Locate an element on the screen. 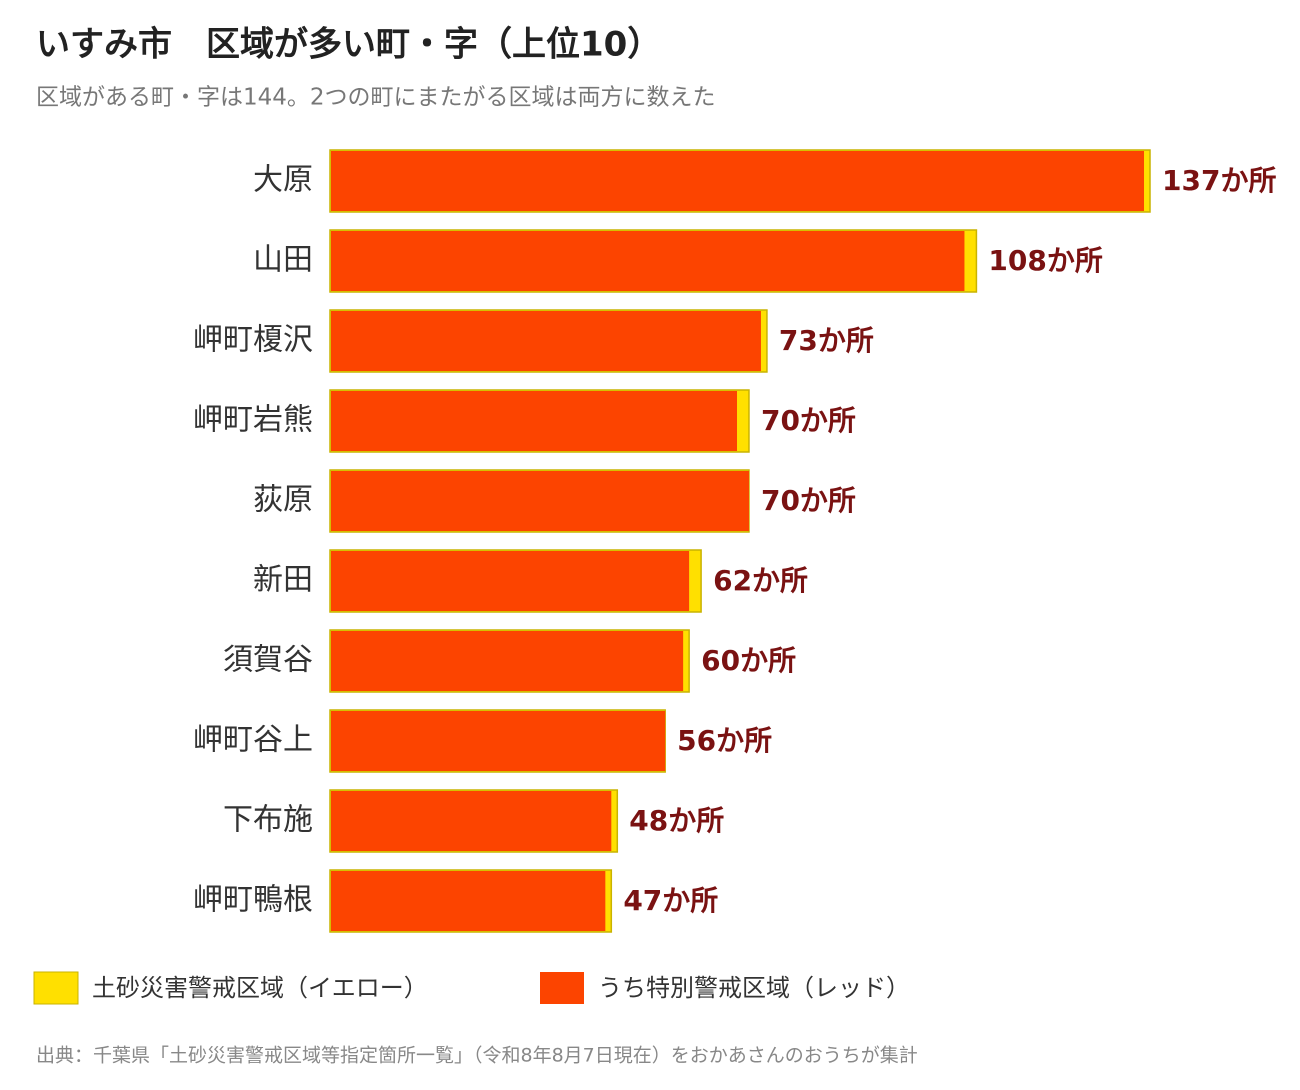 The image size is (1300, 1090). category-label: 岬町鴨根 is located at coordinates (253, 900).